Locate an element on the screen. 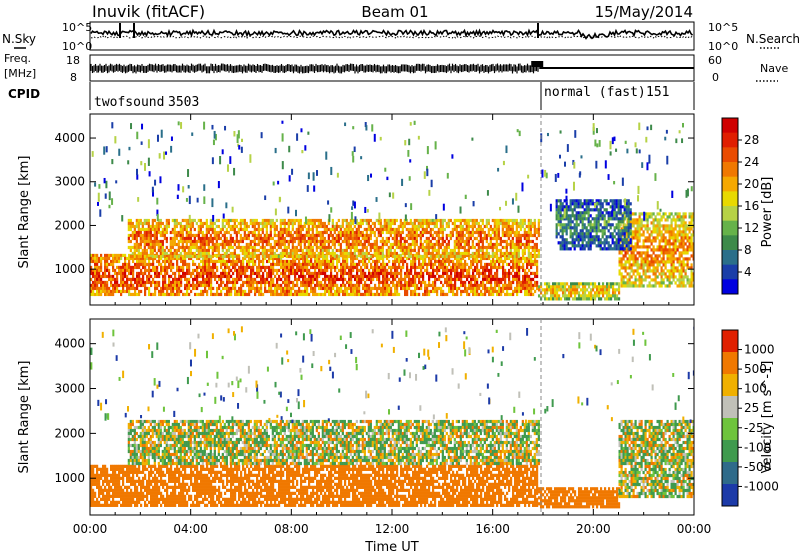  noise-panel is located at coordinates (392, 36).